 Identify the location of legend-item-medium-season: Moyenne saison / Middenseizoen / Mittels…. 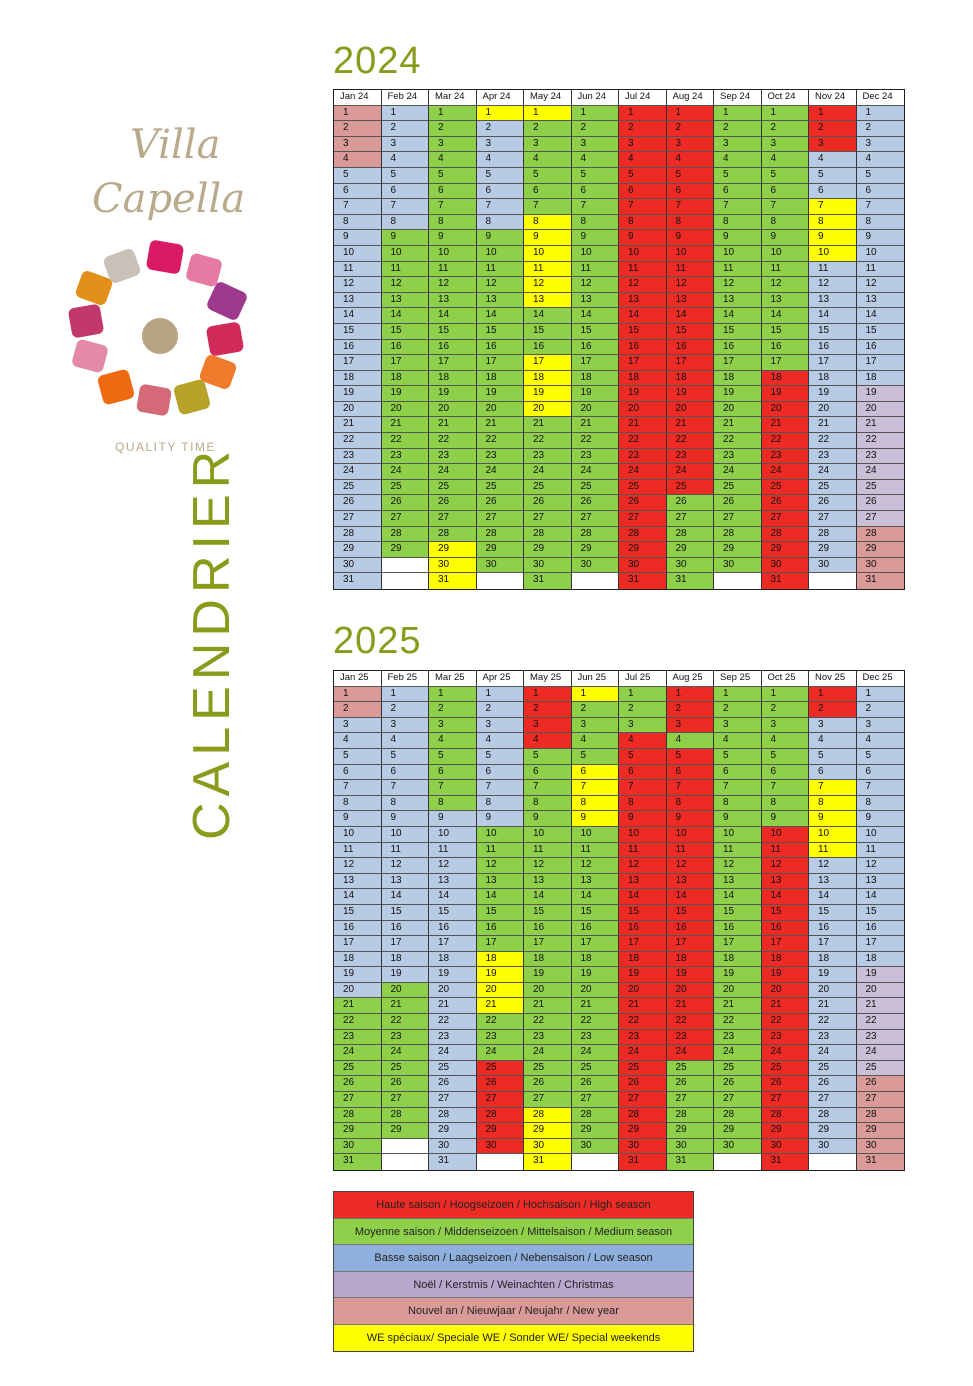
(513, 1231).